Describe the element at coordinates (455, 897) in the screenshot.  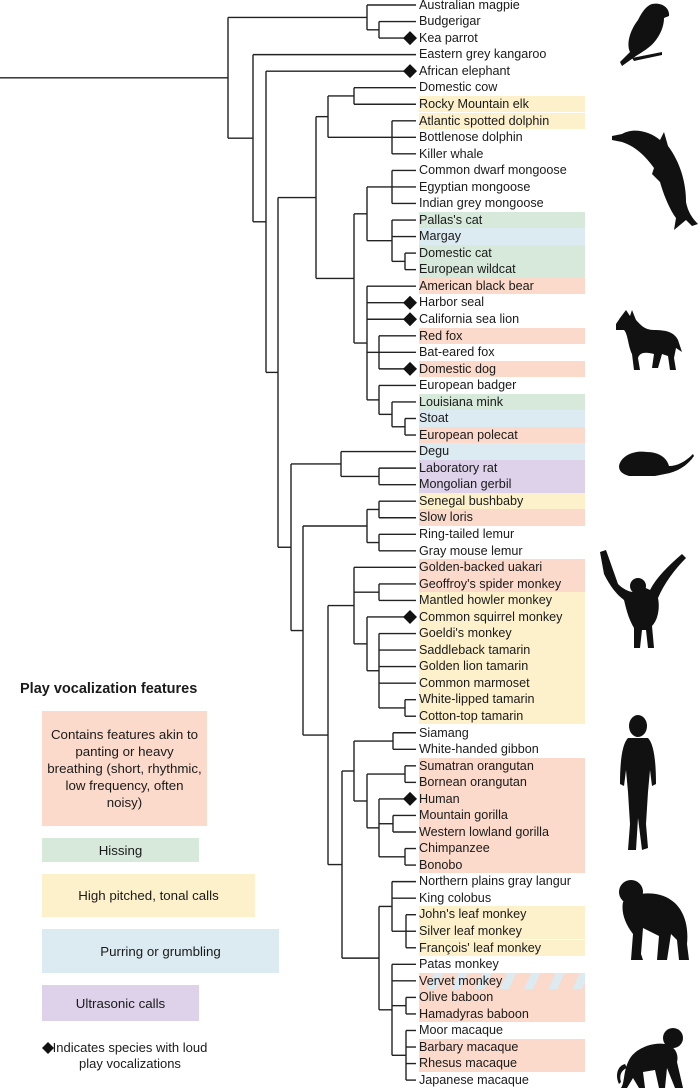
I see `species-label: King colobus` at that location.